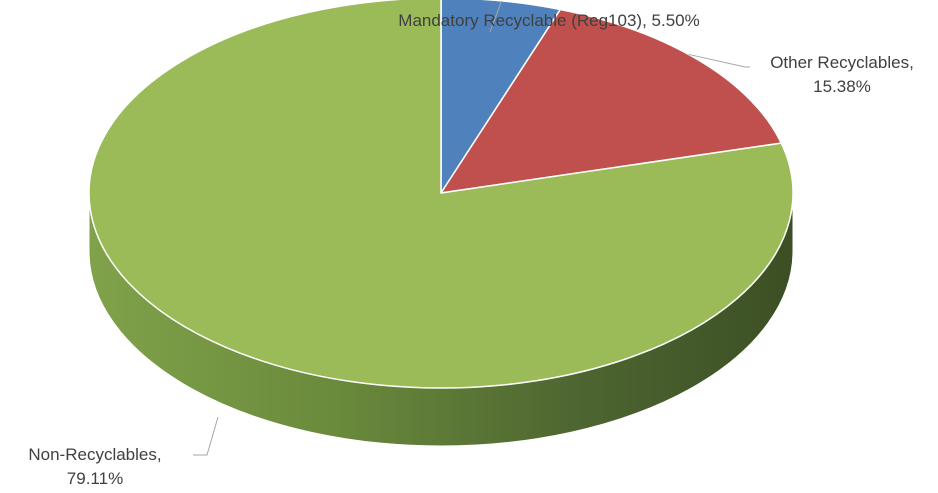  What do you see at coordinates (842, 86) in the screenshot?
I see `data-label-1-line-1: 15.38%` at bounding box center [842, 86].